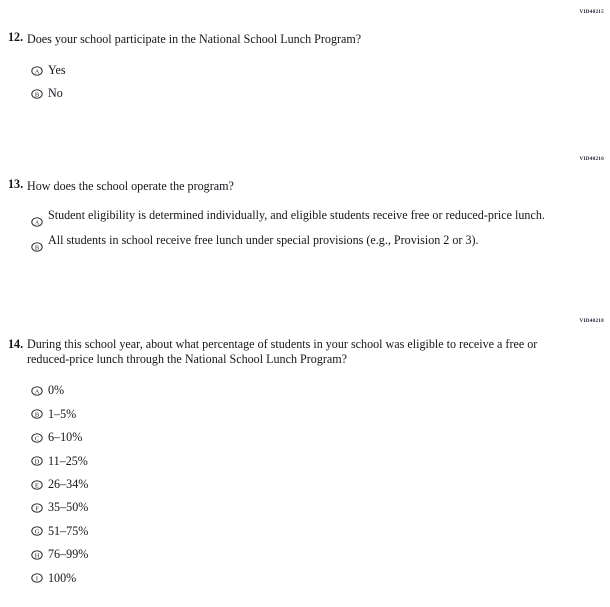 Image resolution: width=610 pixels, height=607 pixels. I want to click on svg-text: D, so click(37, 462).